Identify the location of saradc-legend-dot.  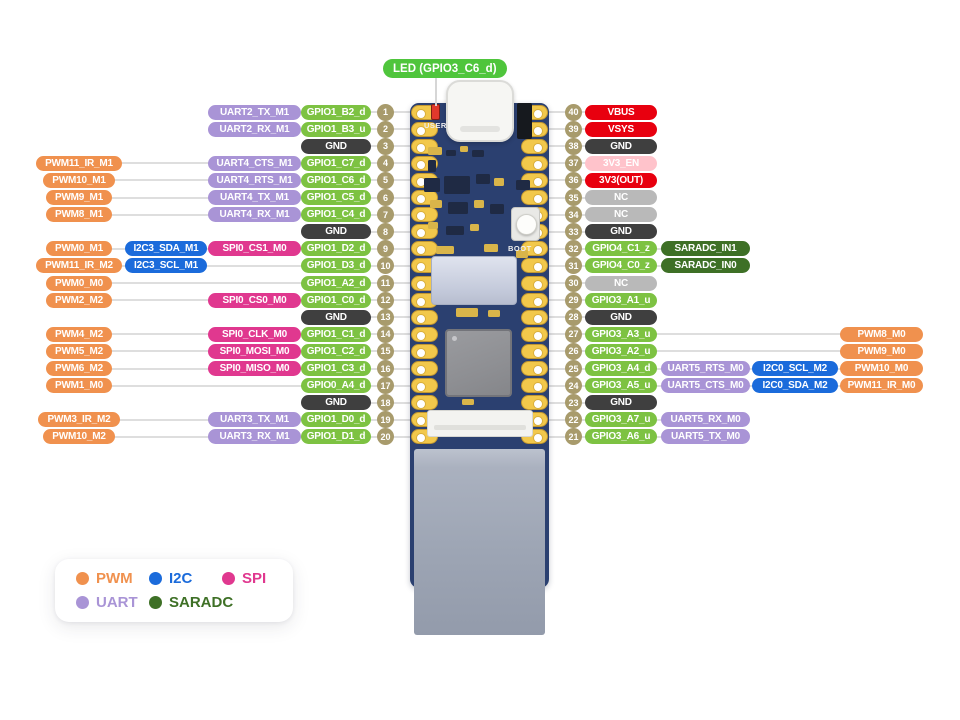
(155, 602).